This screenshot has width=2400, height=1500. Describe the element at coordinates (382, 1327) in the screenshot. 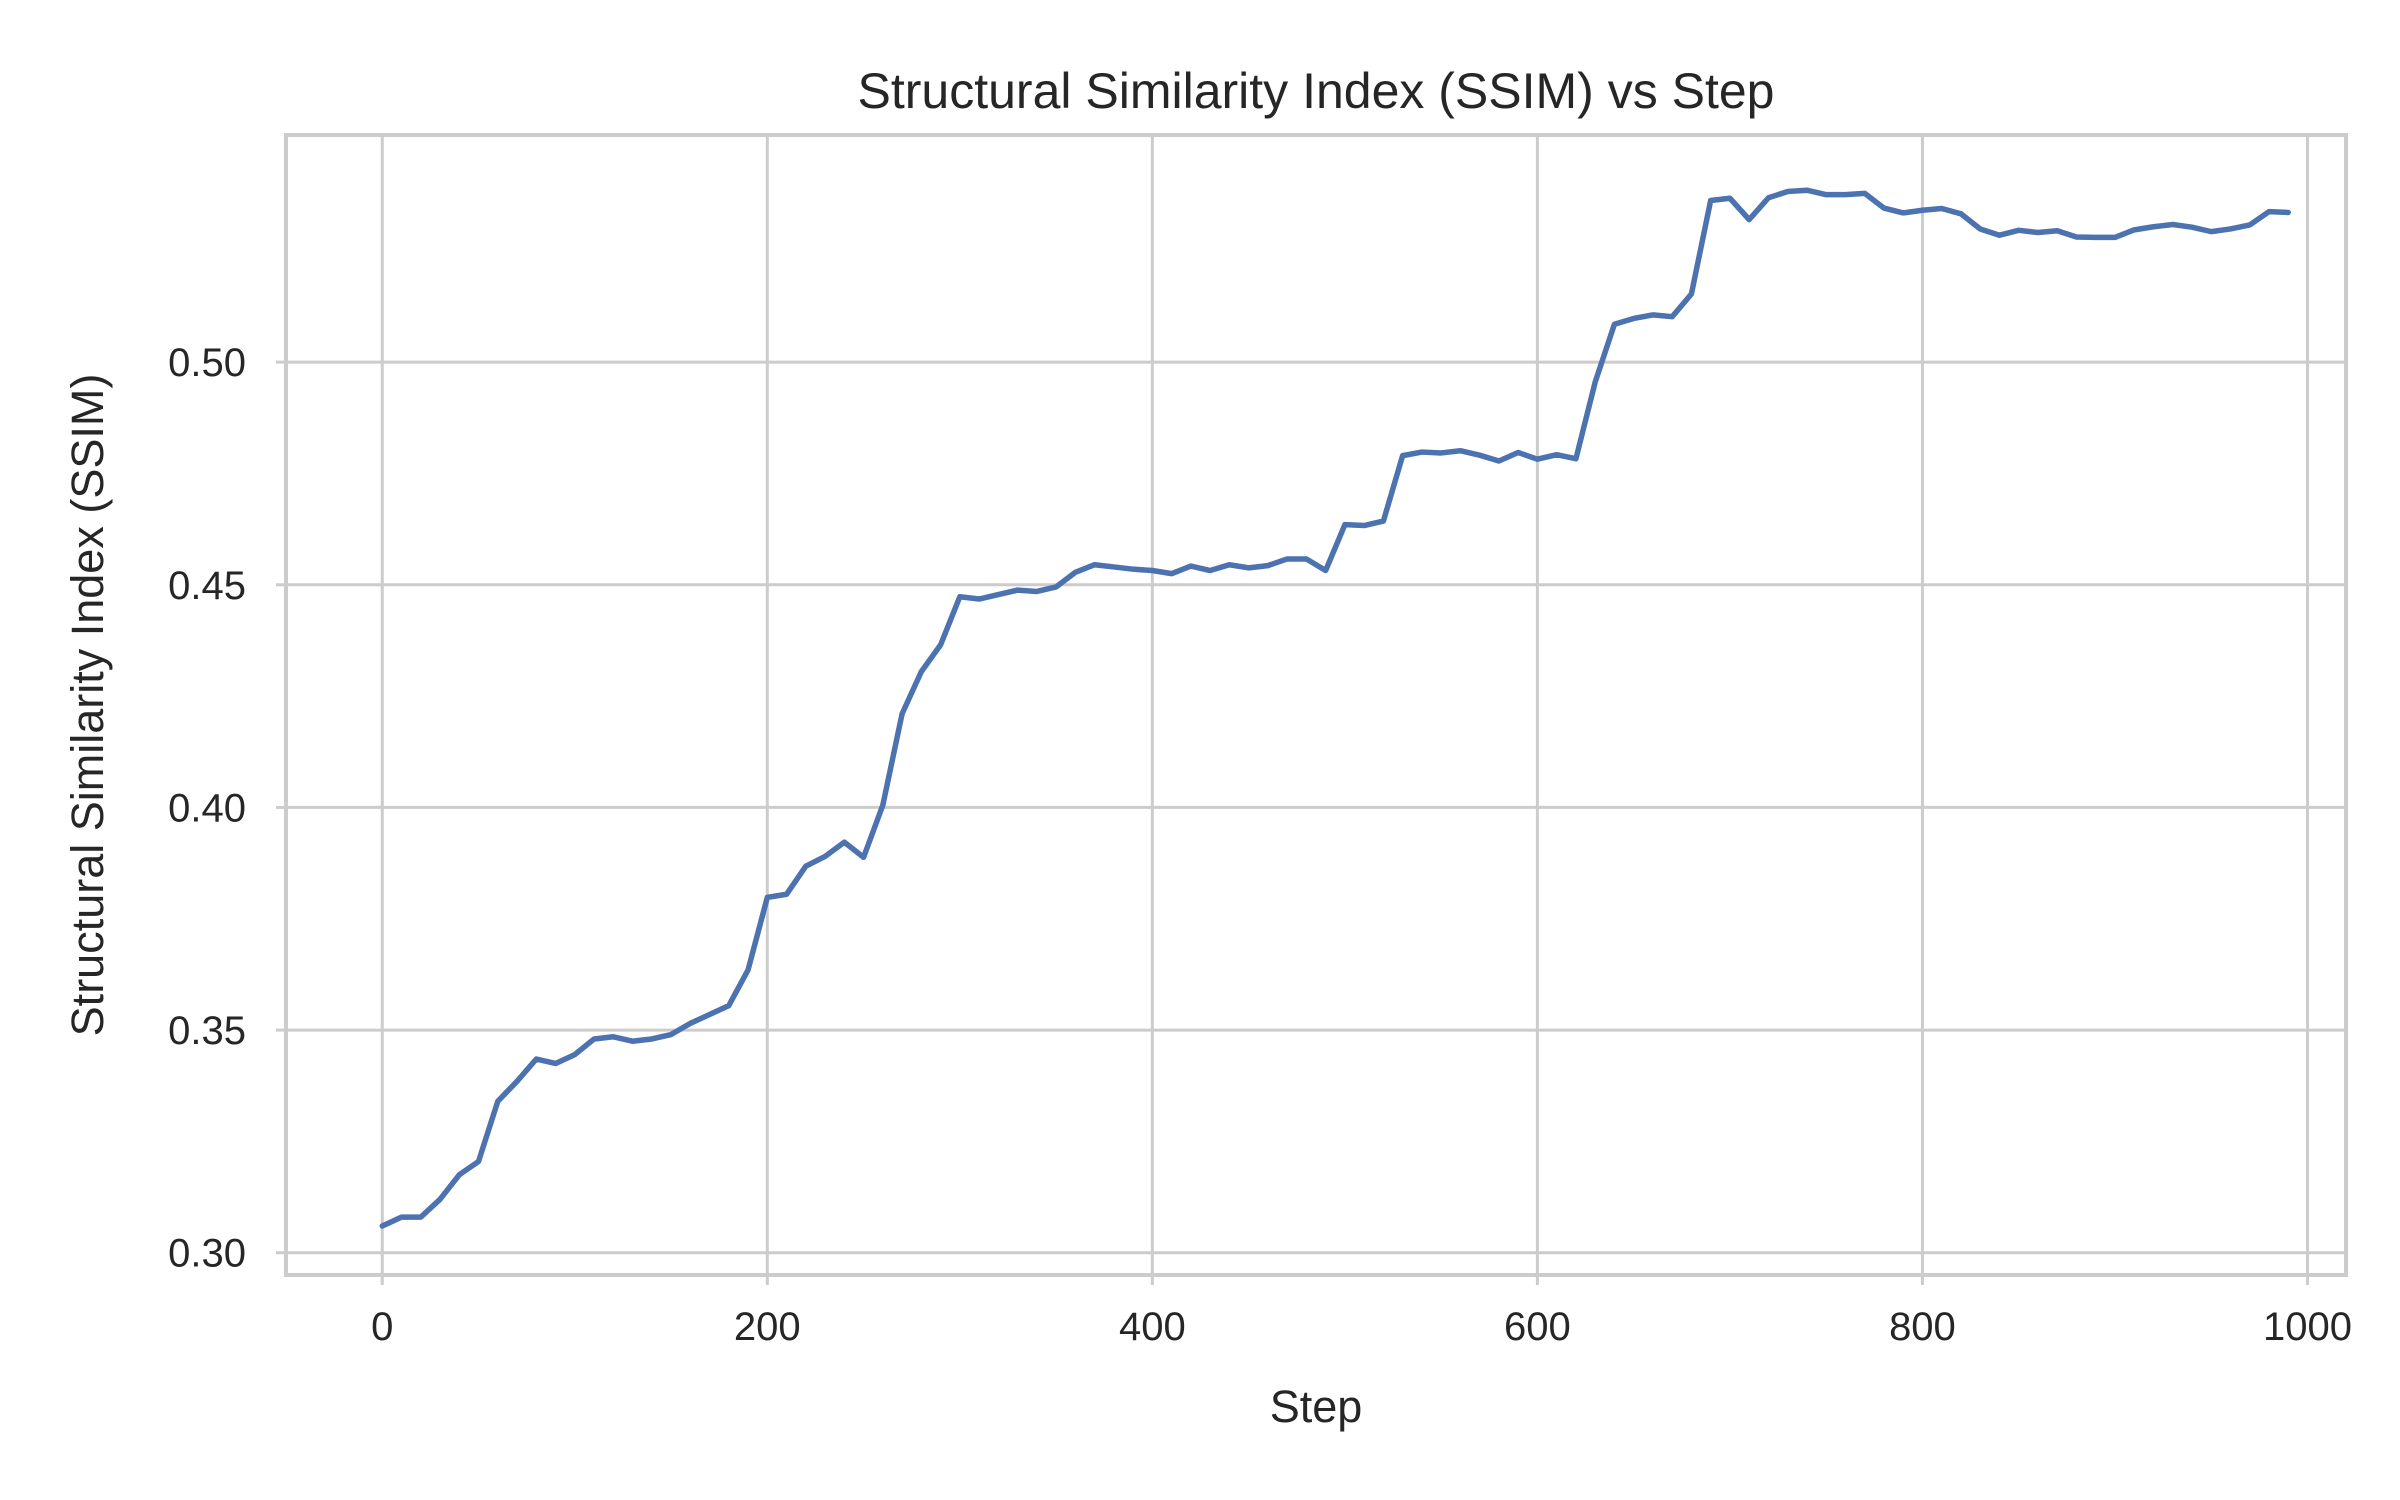

I see `x-tick-label: 0` at that location.